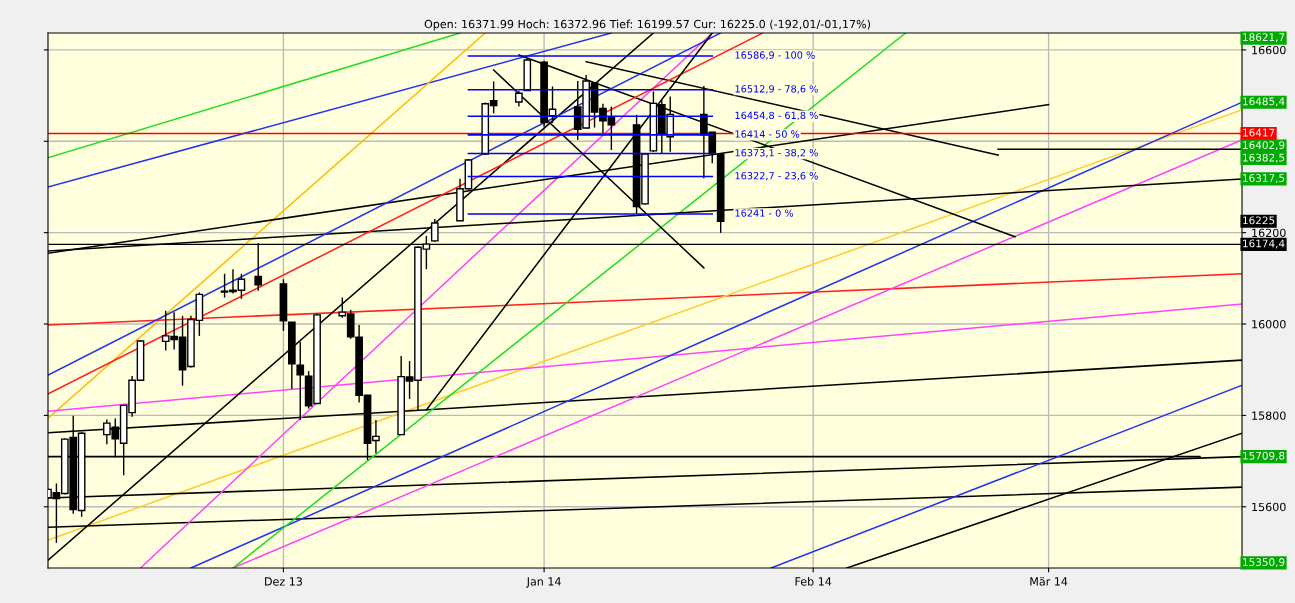  Describe the element at coordinates (1269, 50) in the screenshot. I see `y-tick-label: 16600` at that location.